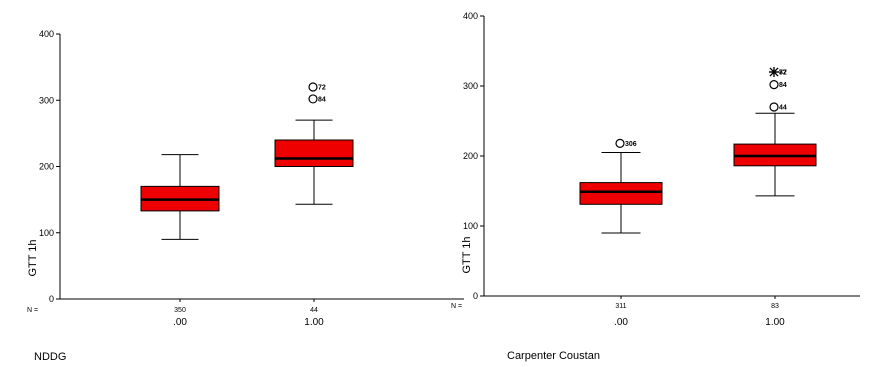 The width and height of the screenshot is (876, 367). Describe the element at coordinates (631, 144) in the screenshot. I see `outlier-label: 306` at that location.